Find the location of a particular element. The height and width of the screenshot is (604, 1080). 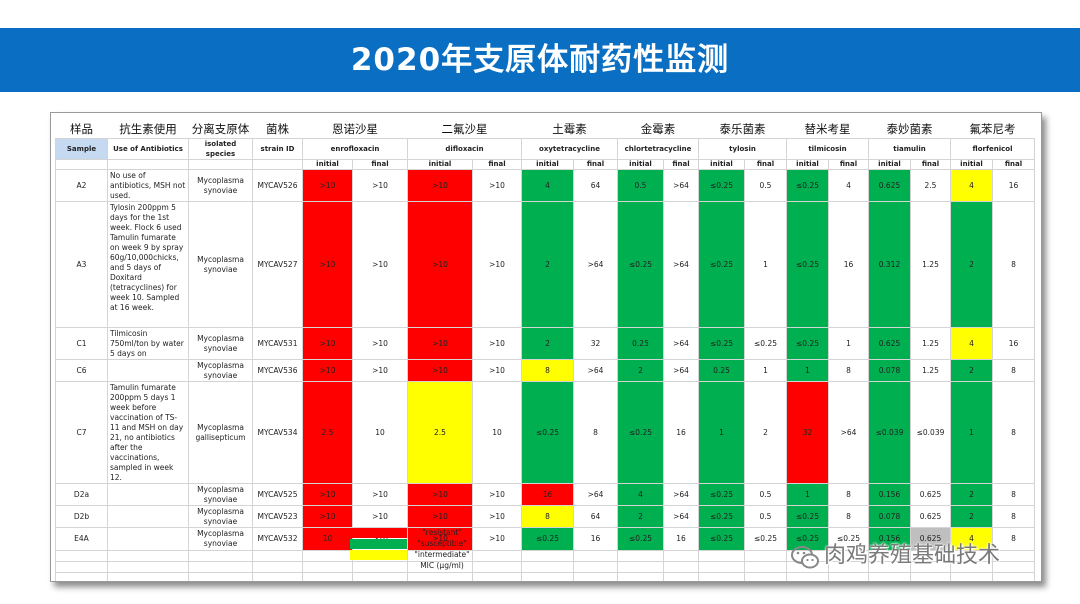

header-cell: enrofloxacin is located at coordinates (355, 149).